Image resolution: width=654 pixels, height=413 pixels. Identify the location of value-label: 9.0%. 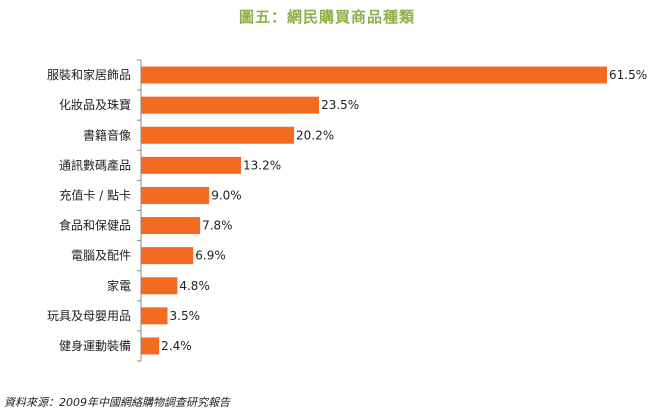
(226, 195).